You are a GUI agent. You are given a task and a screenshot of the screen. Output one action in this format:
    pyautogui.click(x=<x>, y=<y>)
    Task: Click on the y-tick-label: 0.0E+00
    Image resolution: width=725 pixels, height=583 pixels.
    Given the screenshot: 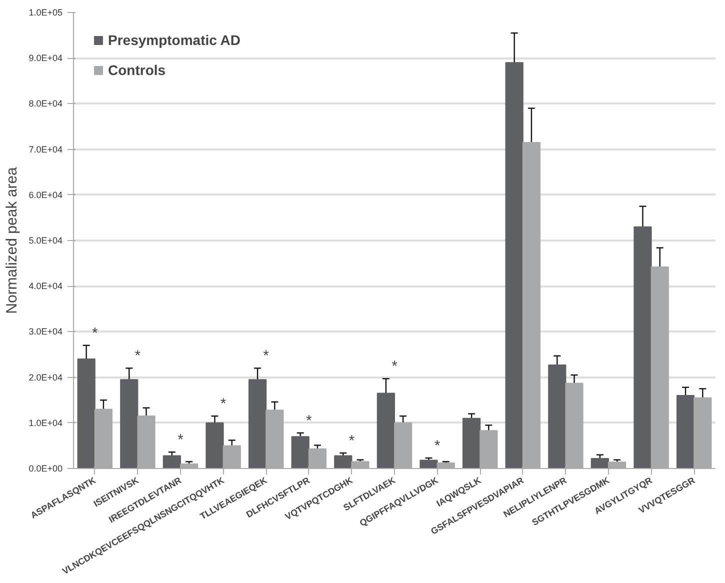 What is the action you would take?
    pyautogui.click(x=45, y=469)
    